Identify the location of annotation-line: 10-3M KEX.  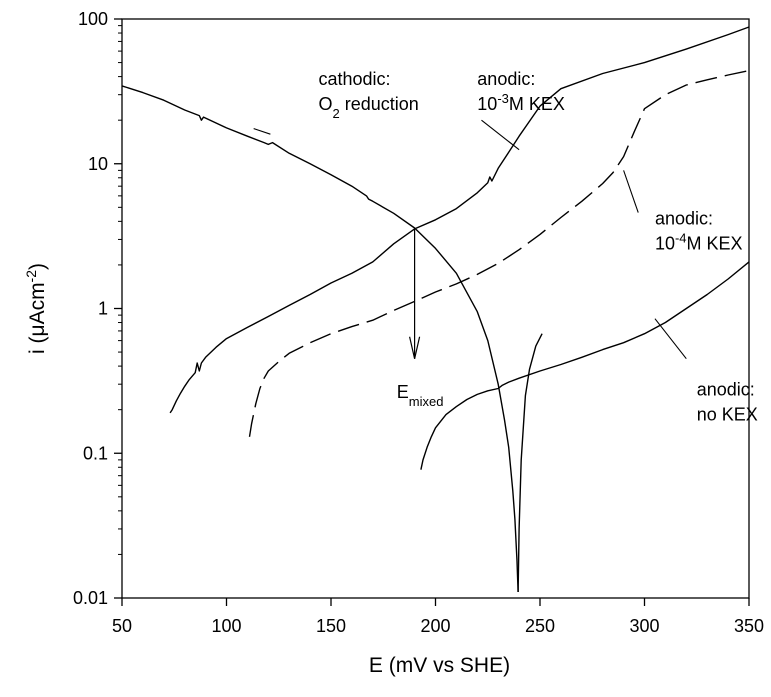
(521, 102).